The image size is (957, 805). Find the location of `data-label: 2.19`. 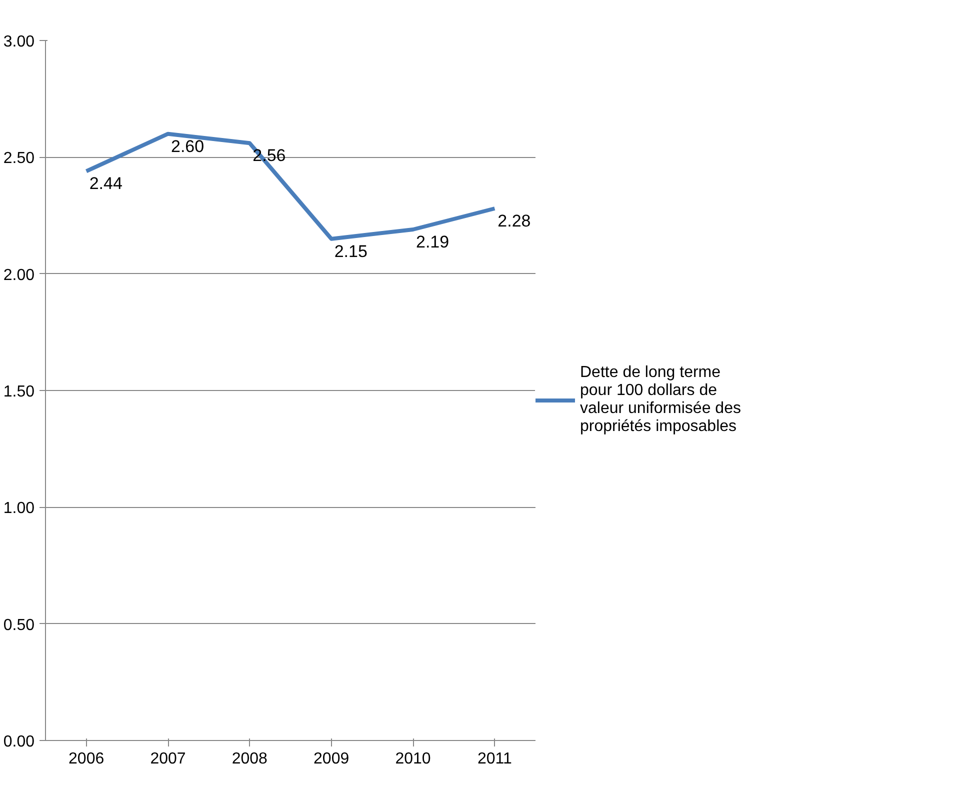

data-label: 2.19 is located at coordinates (433, 242).